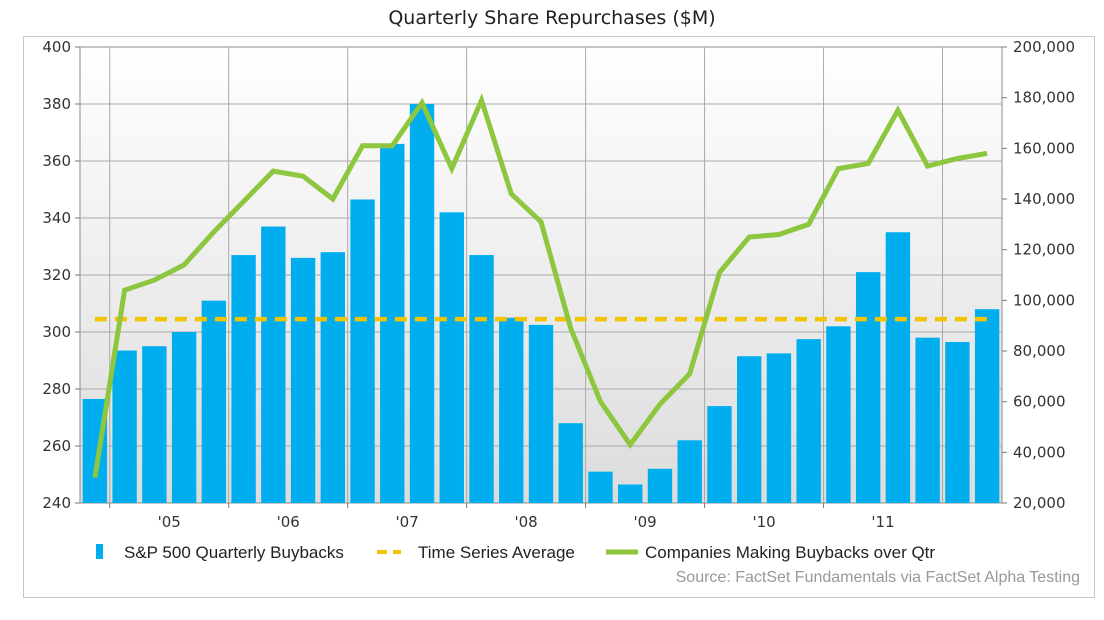 This screenshot has width=1104, height=620. Describe the element at coordinates (644, 522) in the screenshot. I see `x-tick-label: '09` at that location.